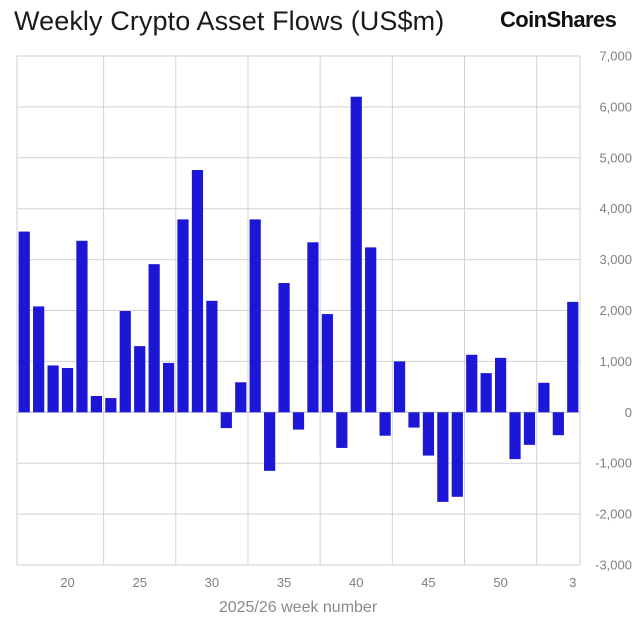  Describe the element at coordinates (139, 582) in the screenshot. I see `x-tick-label: 25` at that location.